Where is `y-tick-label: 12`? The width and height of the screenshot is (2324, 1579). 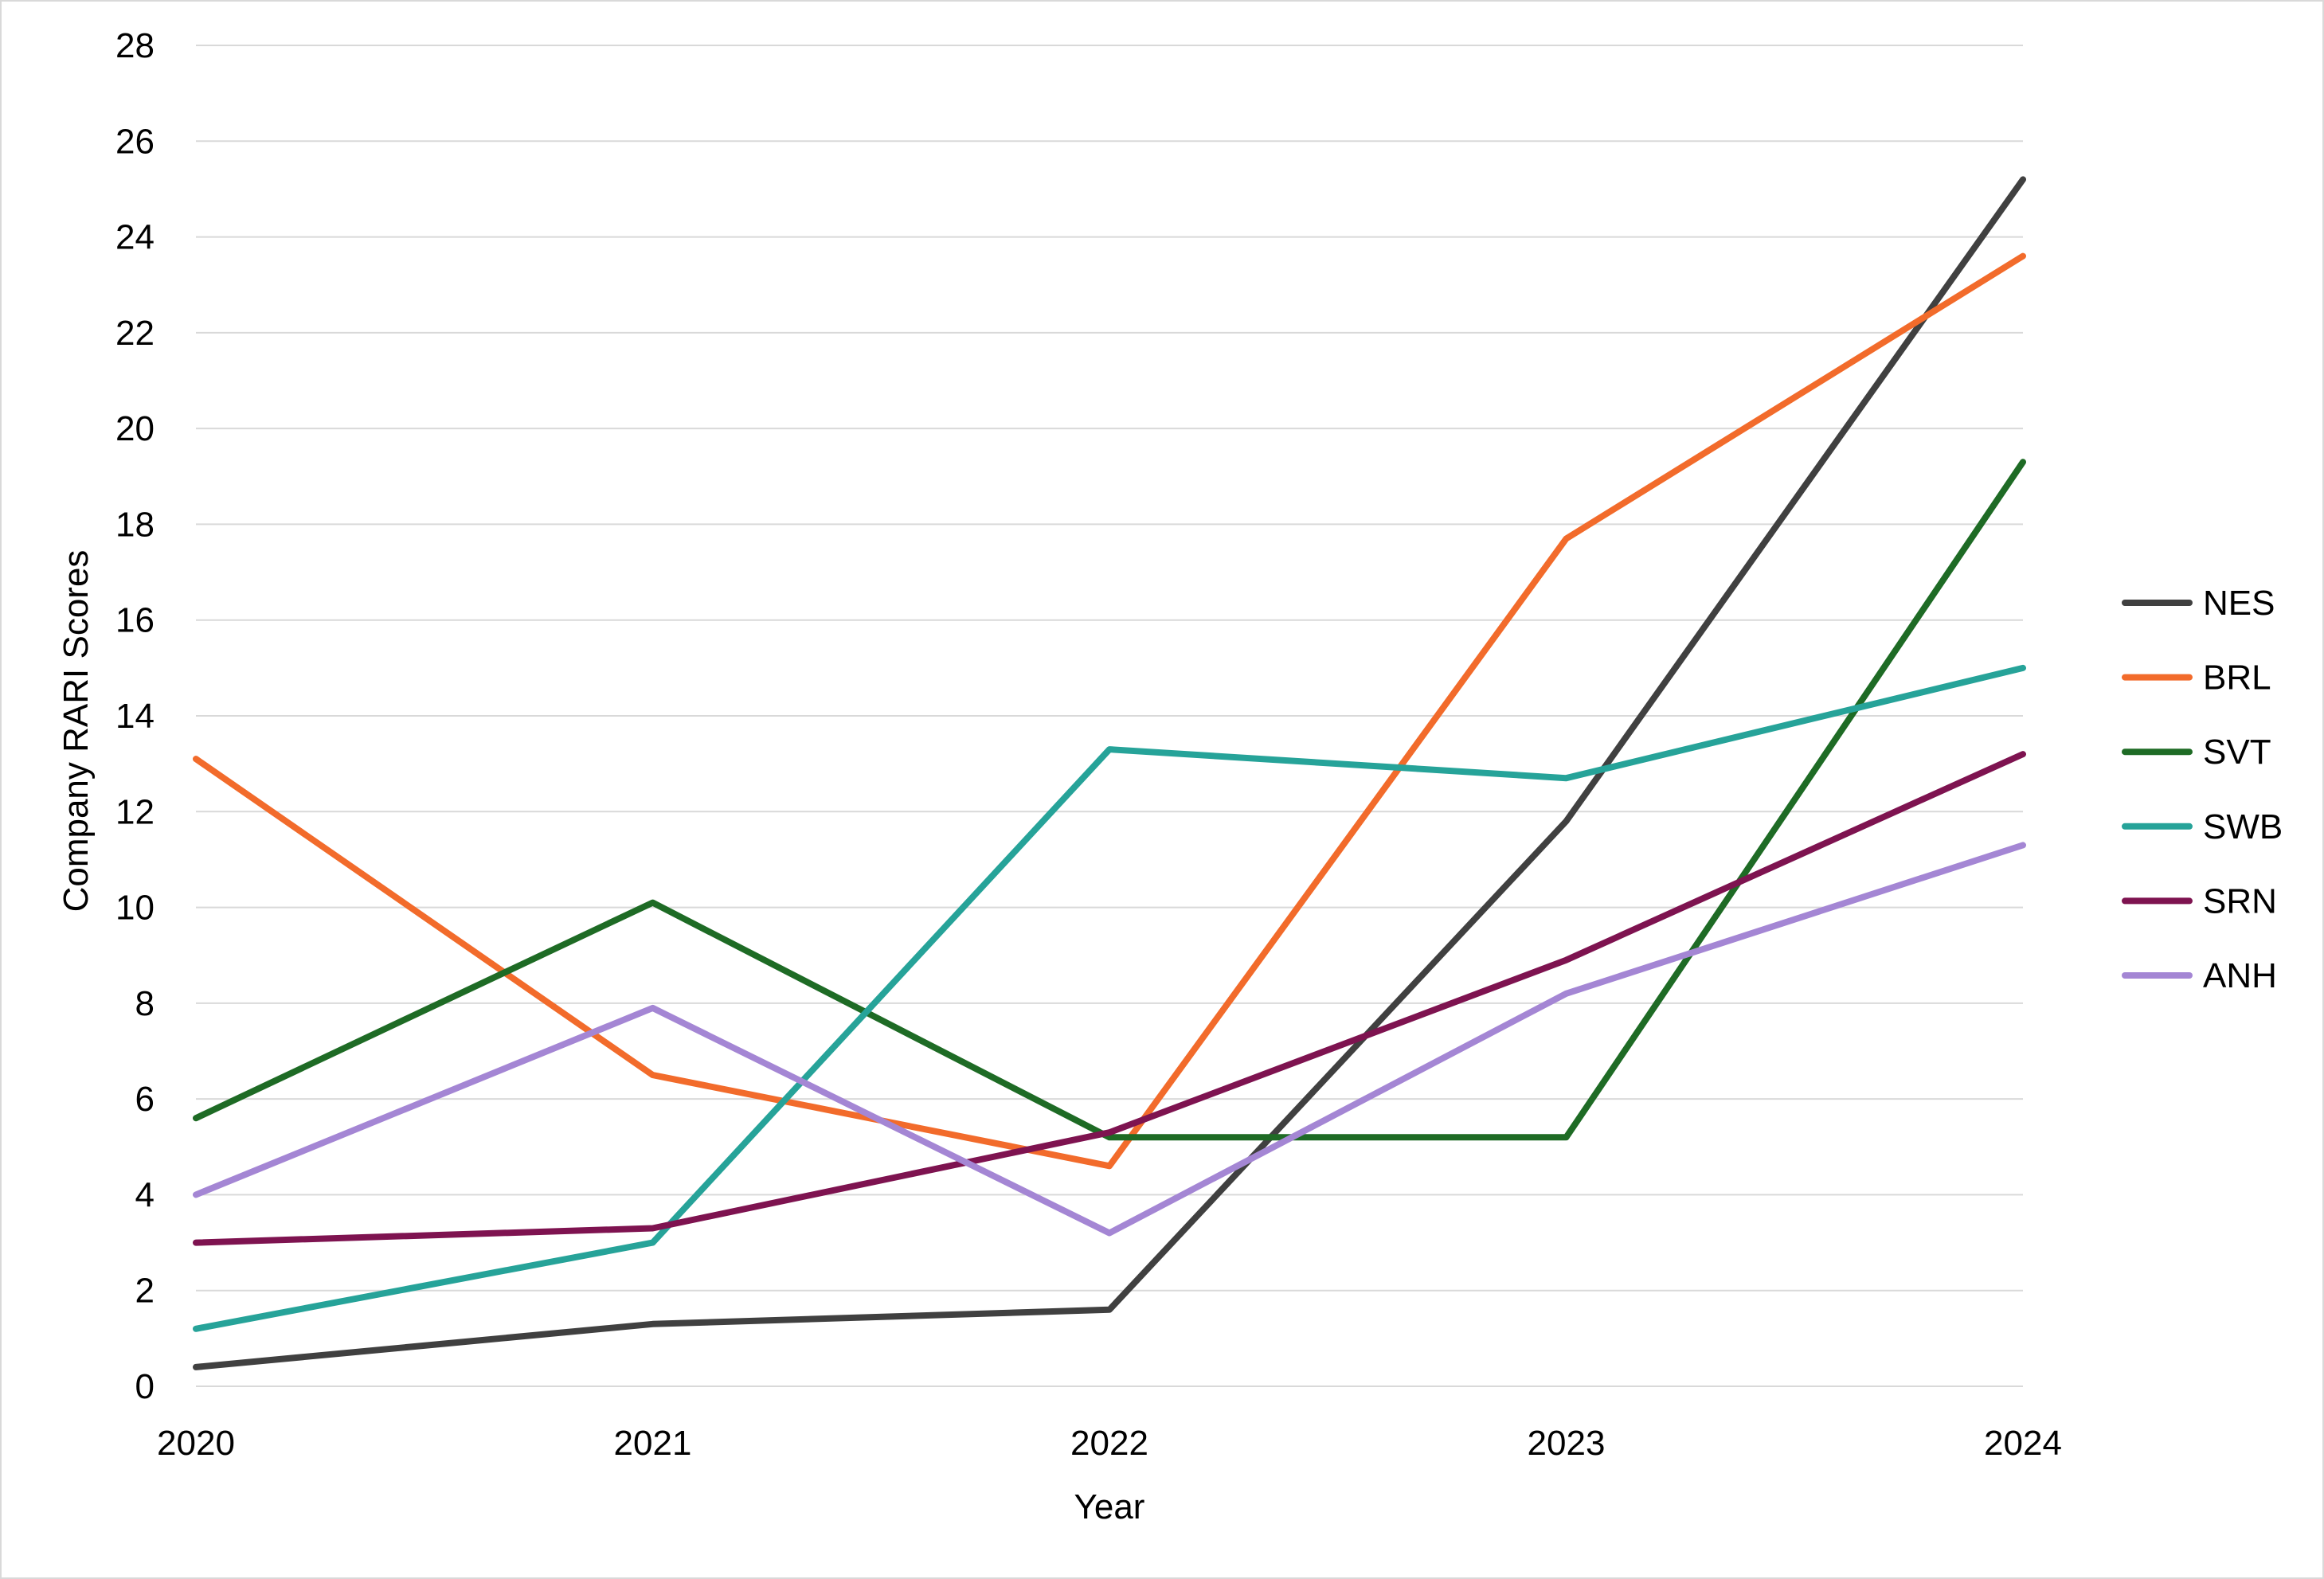
y-tick-label: 12 is located at coordinates (135, 811).